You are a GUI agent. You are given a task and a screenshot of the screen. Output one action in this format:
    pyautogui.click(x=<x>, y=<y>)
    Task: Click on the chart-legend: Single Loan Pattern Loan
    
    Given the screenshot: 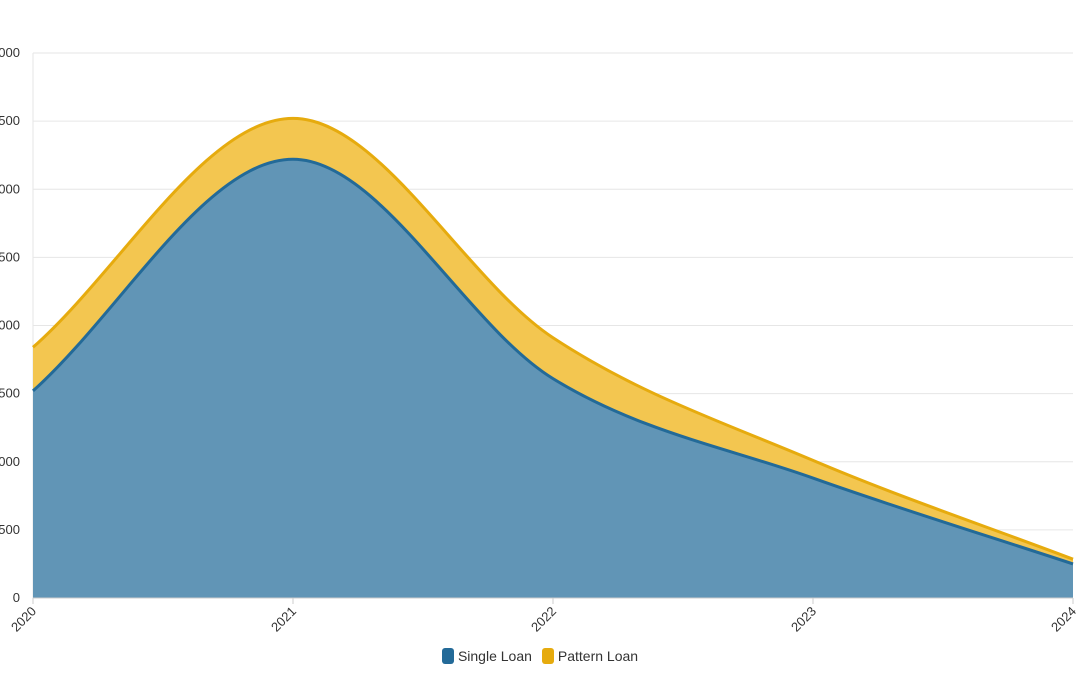 What is the action you would take?
    pyautogui.click(x=540, y=656)
    